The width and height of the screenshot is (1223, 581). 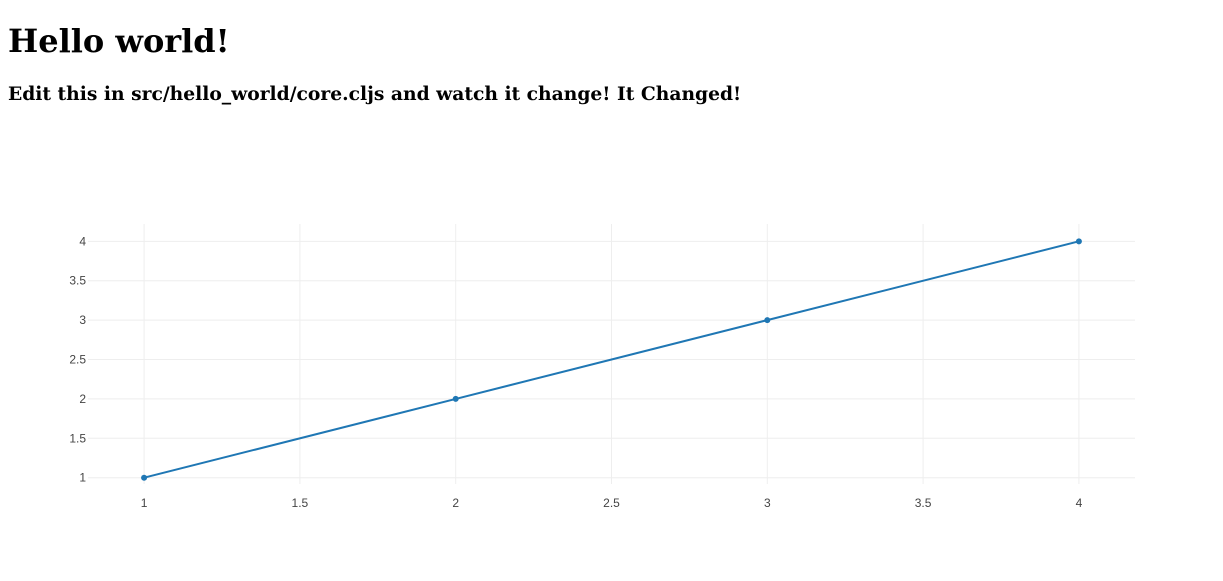 I want to click on x-tick-label: 2.5, so click(x=611, y=503).